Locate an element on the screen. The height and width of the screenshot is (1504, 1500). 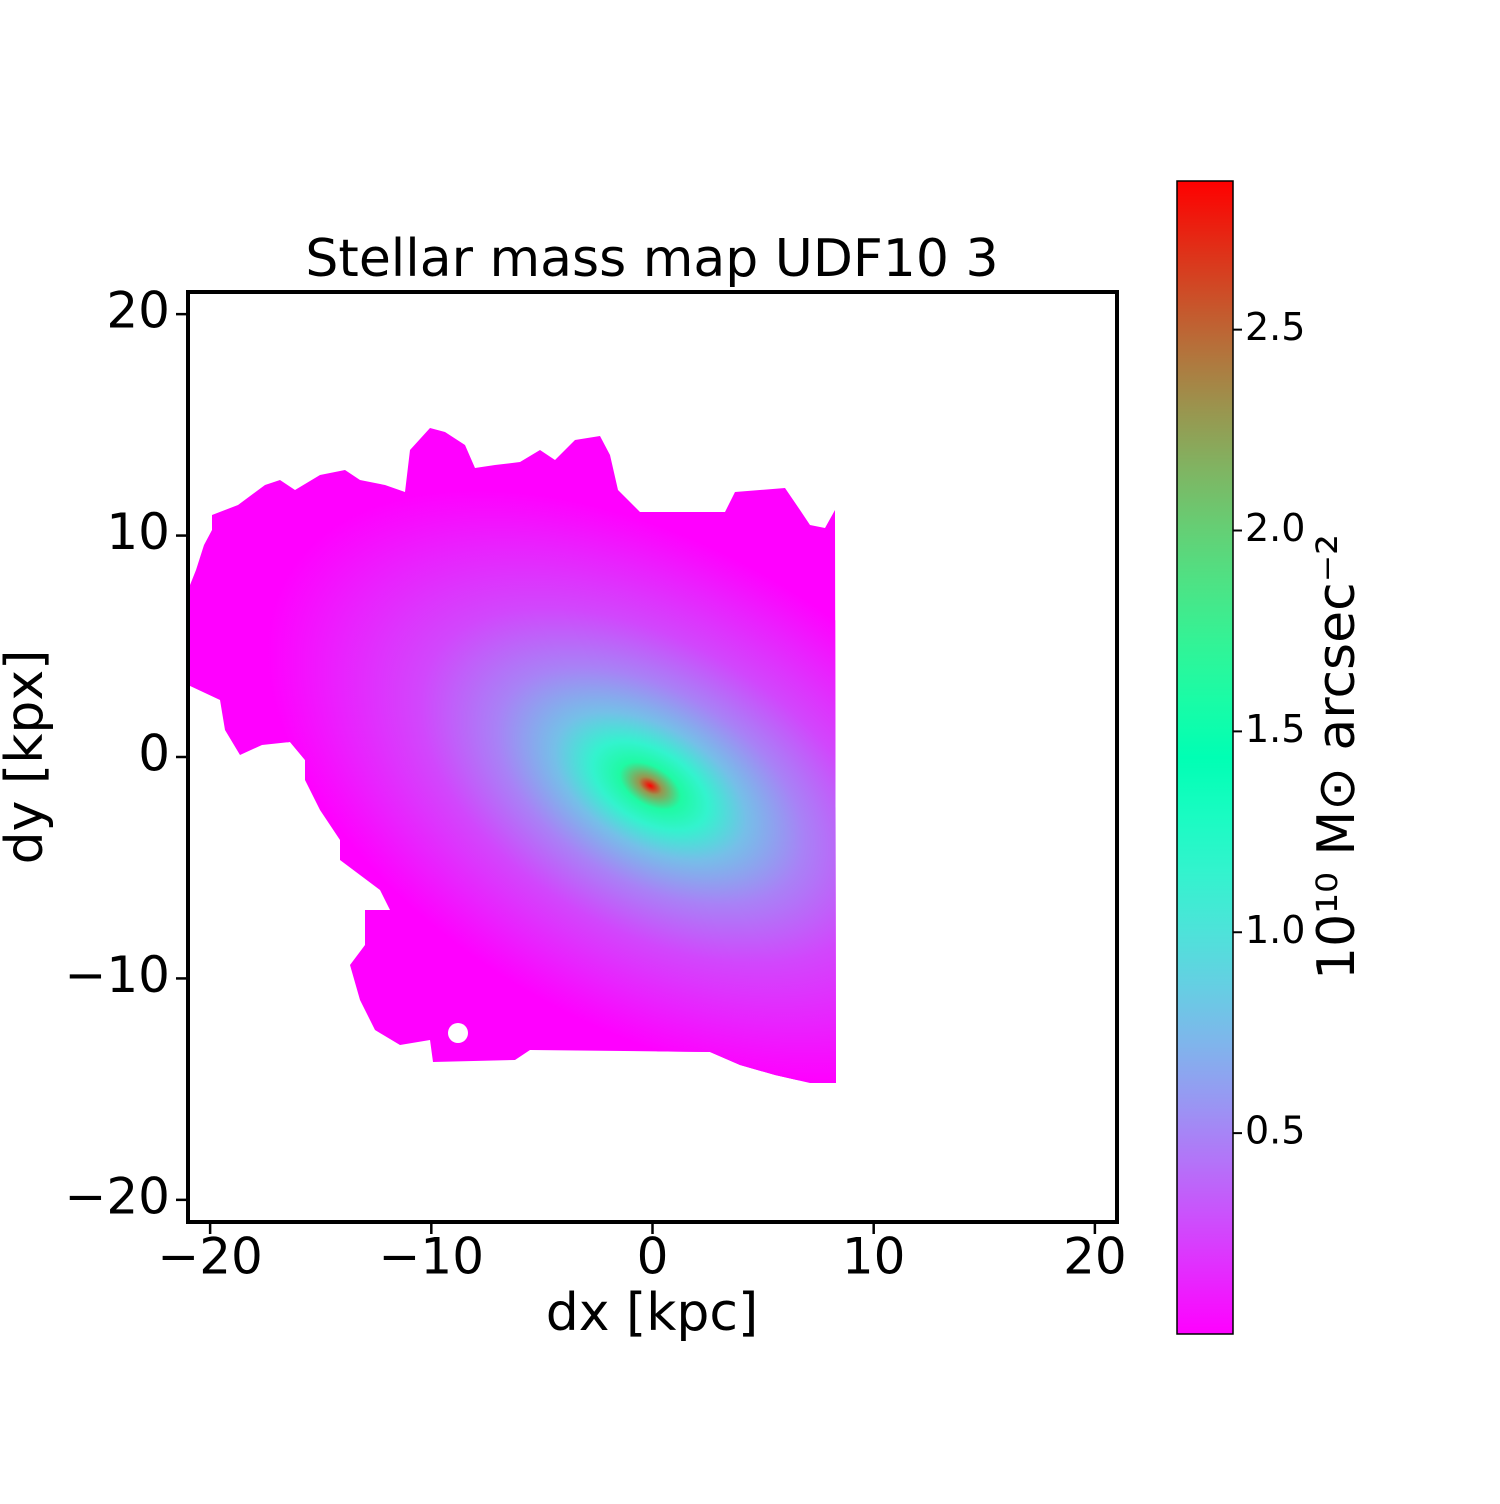
x-tick-label: 10 is located at coordinates (874, 1257).